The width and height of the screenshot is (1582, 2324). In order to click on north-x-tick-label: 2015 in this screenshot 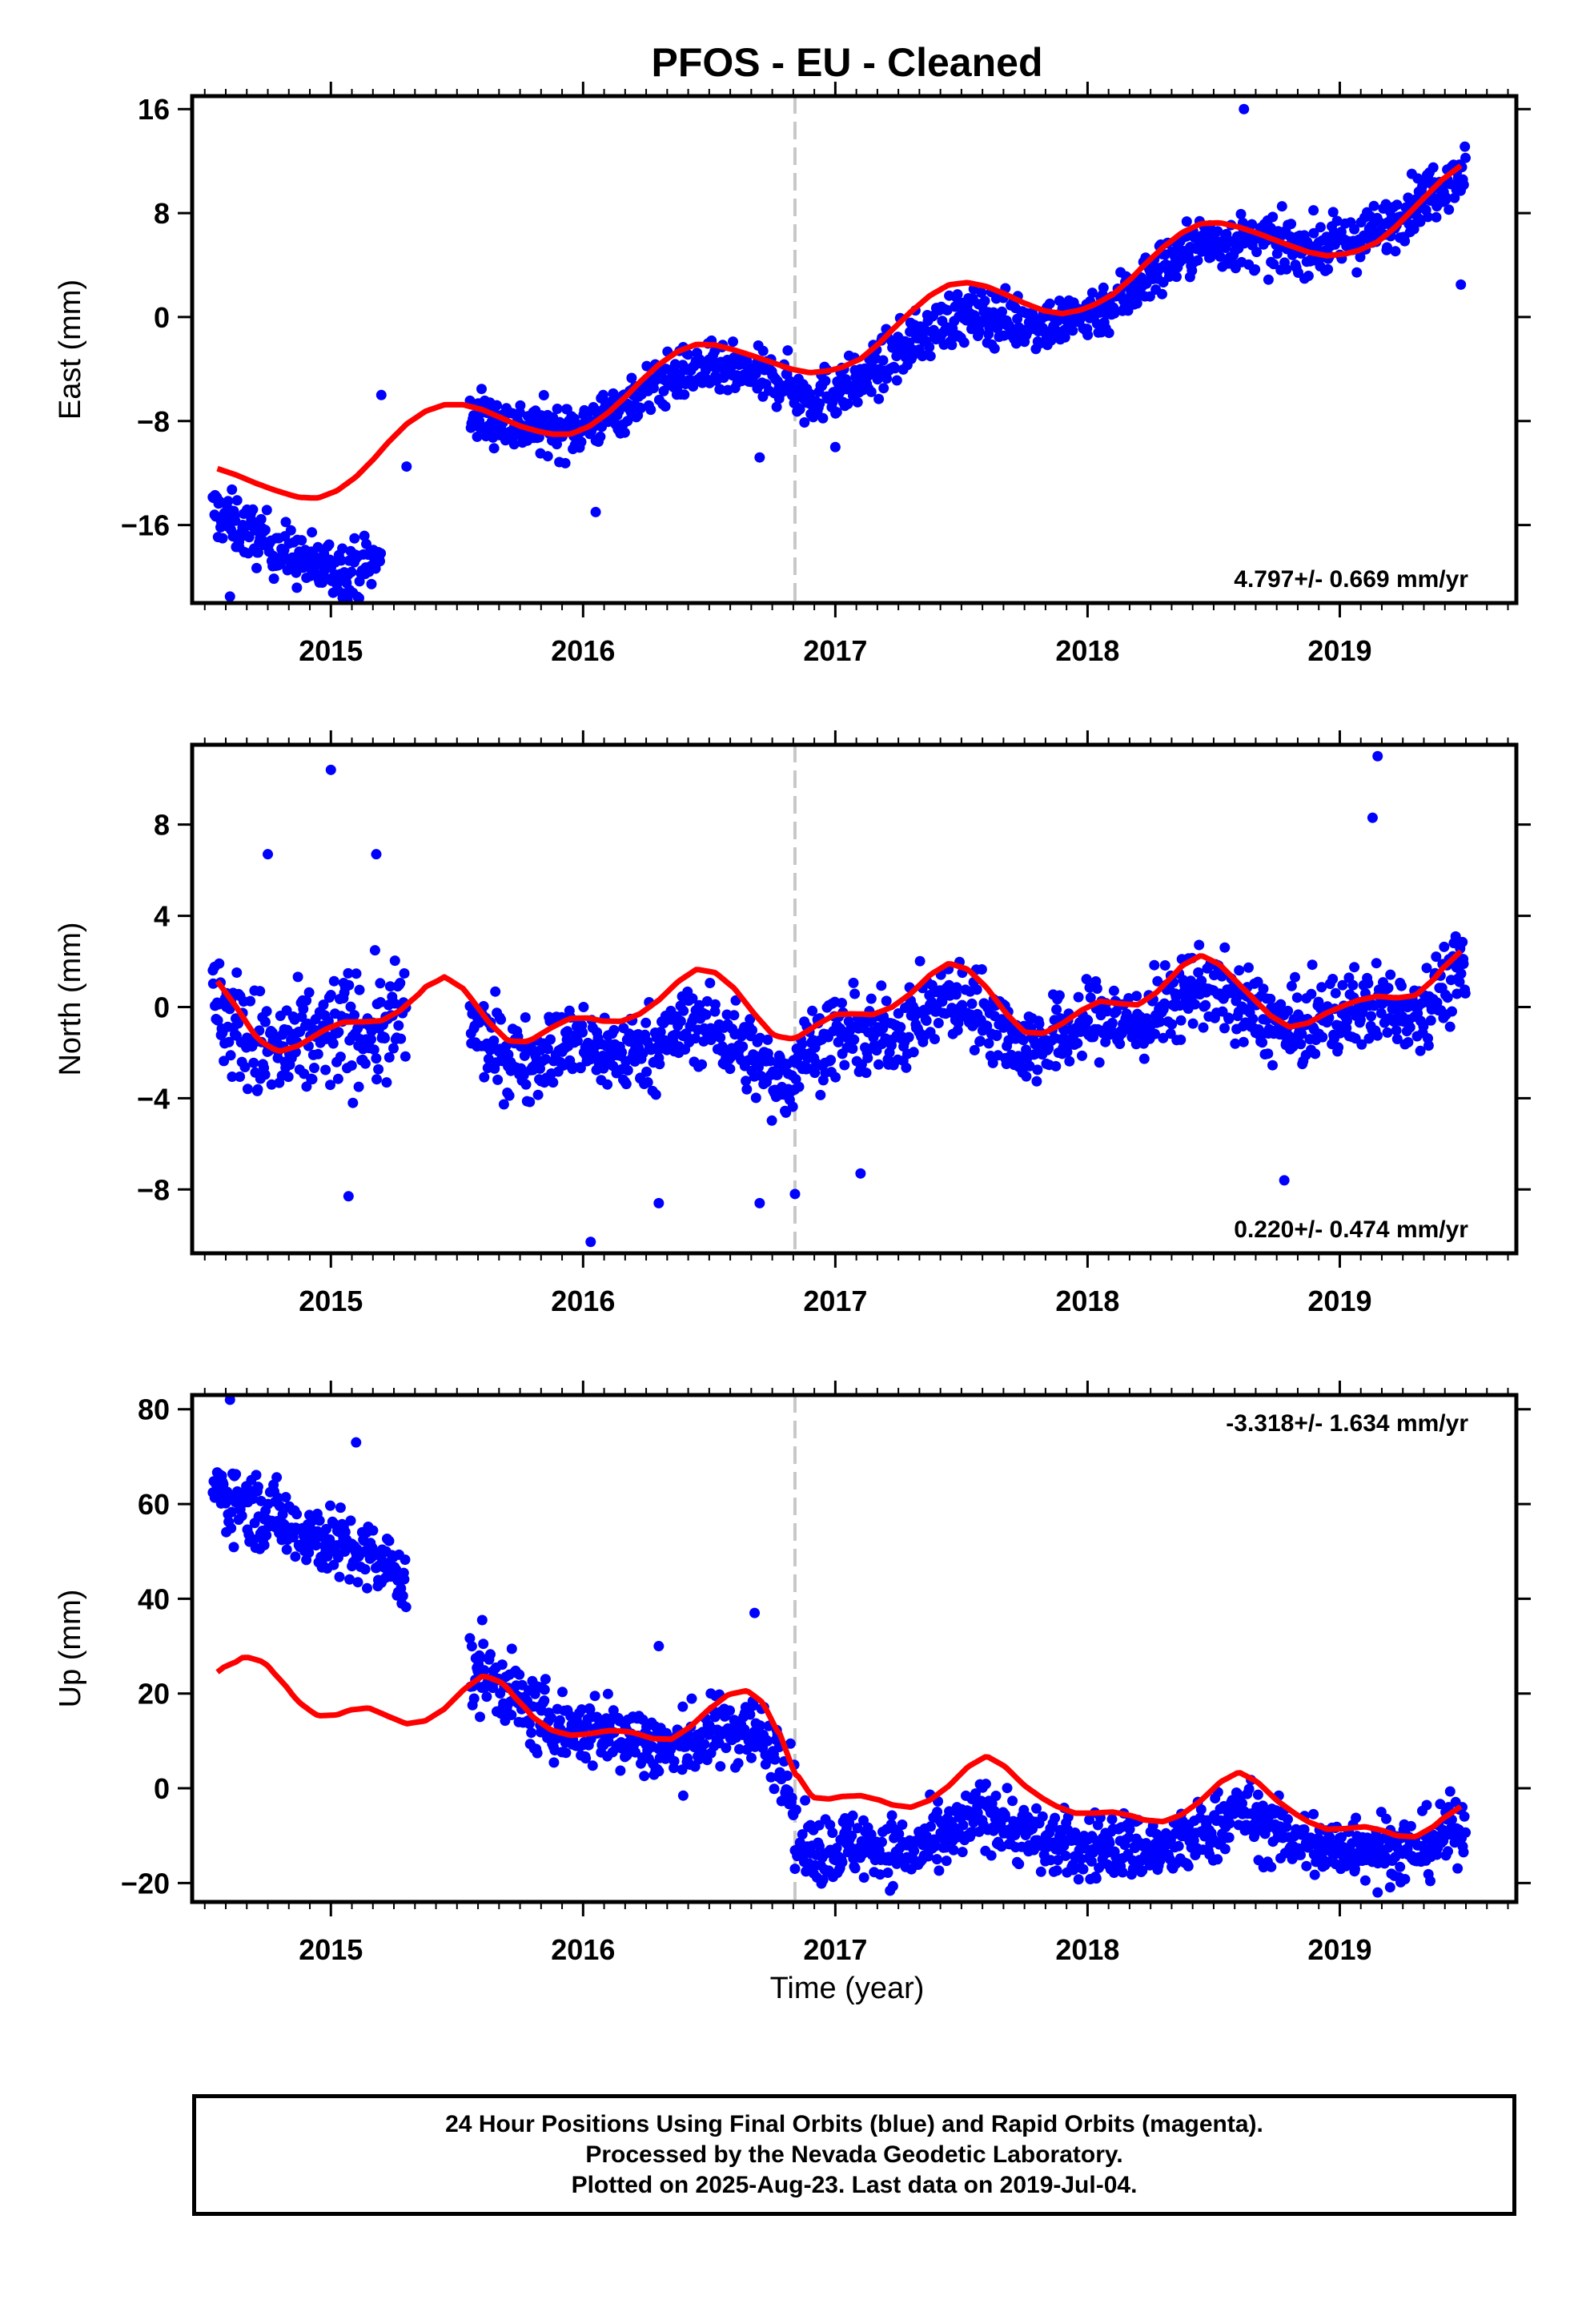, I will do `click(331, 1301)`.